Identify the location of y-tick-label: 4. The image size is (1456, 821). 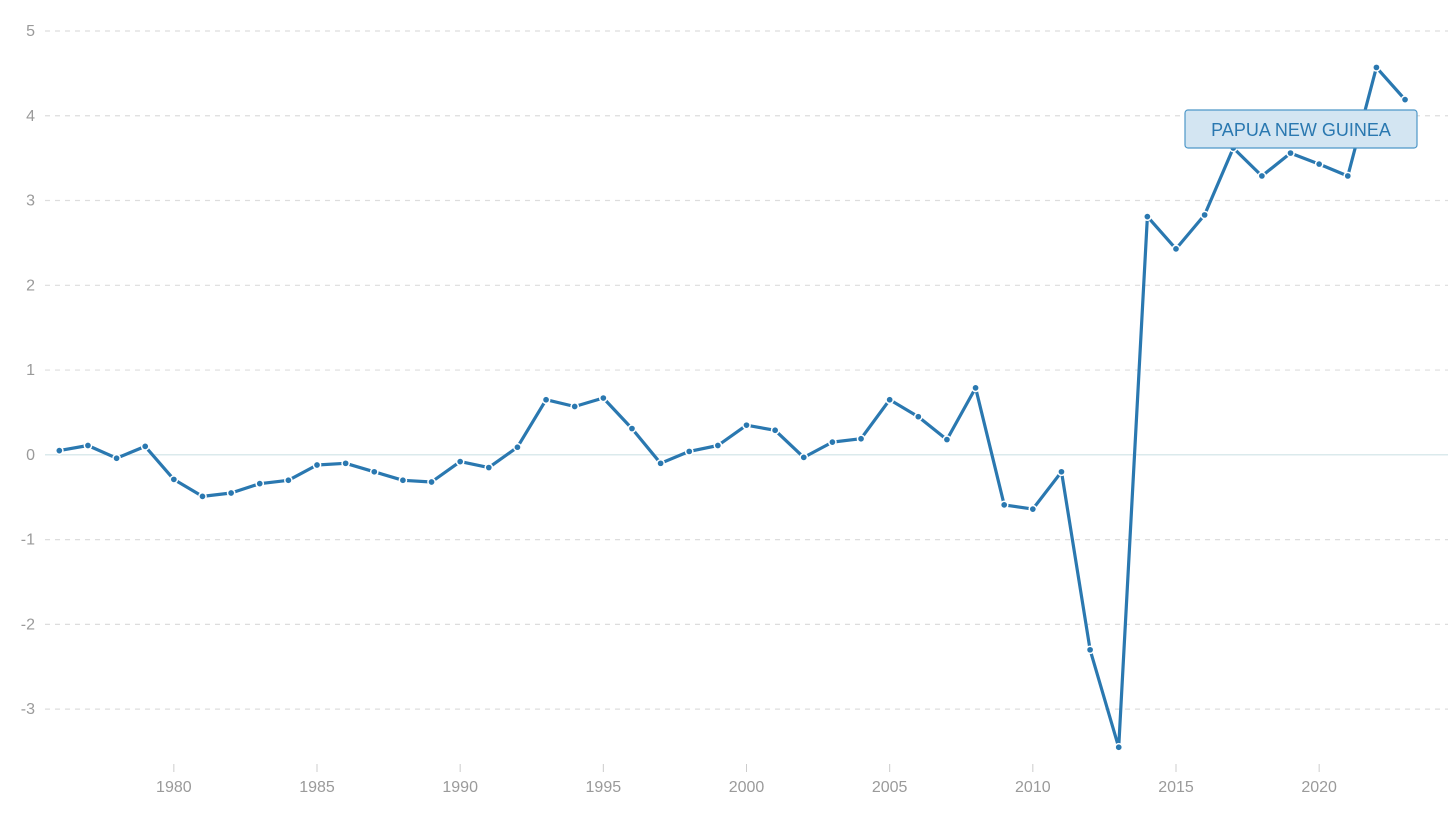
(30, 116).